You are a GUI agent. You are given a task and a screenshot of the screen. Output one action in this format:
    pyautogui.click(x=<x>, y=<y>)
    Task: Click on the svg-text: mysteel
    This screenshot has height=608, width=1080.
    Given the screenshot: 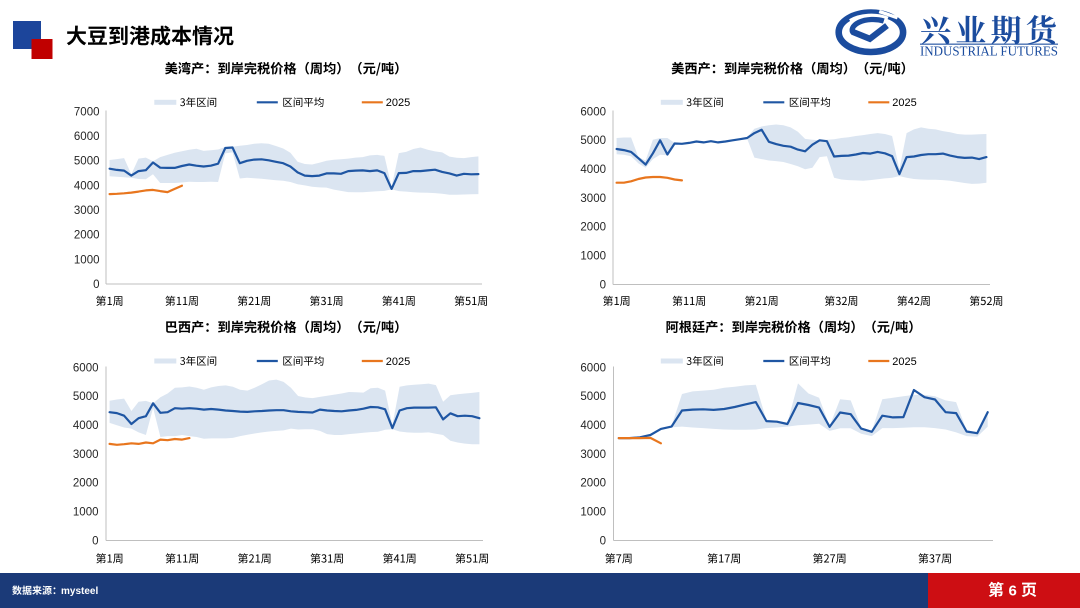 What is the action you would take?
    pyautogui.click(x=79, y=591)
    